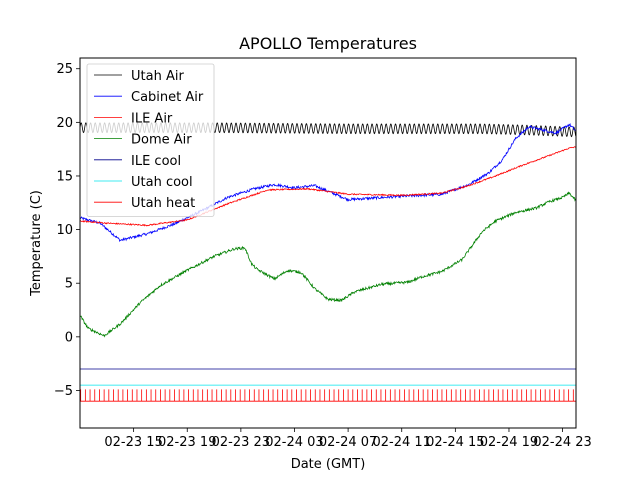 The image size is (640, 480). What do you see at coordinates (455, 442) in the screenshot?
I see `x-tick-label: 02-24 15` at bounding box center [455, 442].